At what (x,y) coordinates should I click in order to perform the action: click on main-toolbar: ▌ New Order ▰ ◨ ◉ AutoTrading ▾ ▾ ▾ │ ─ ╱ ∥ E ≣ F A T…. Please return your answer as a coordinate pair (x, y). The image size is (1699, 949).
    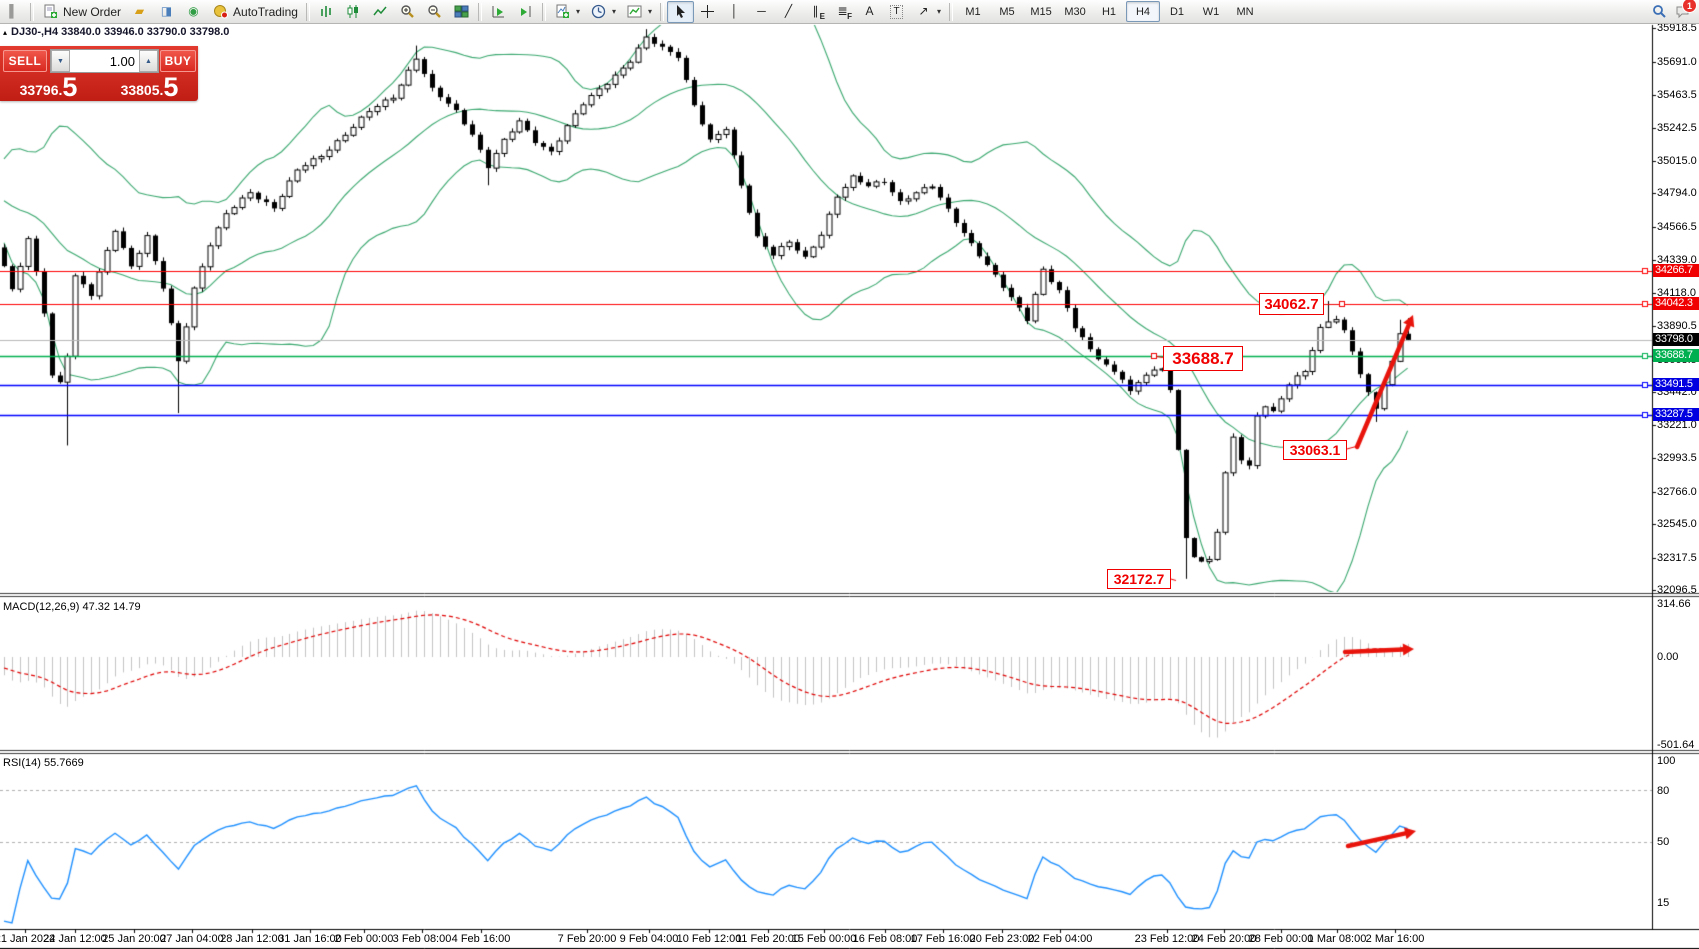
    Looking at the image, I should click on (849, 12).